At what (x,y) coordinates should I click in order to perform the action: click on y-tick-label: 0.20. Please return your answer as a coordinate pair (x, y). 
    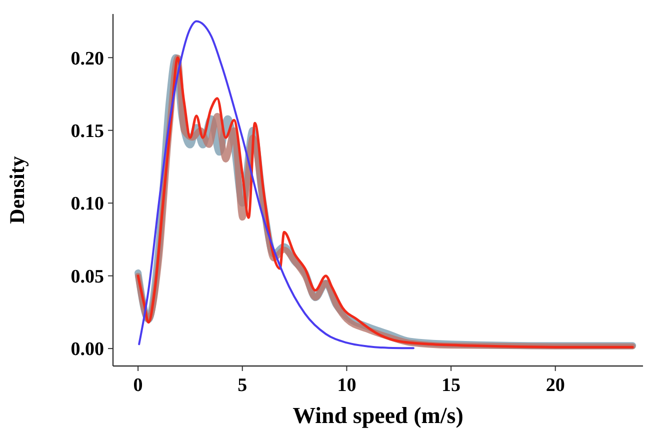
    Looking at the image, I should click on (87, 59).